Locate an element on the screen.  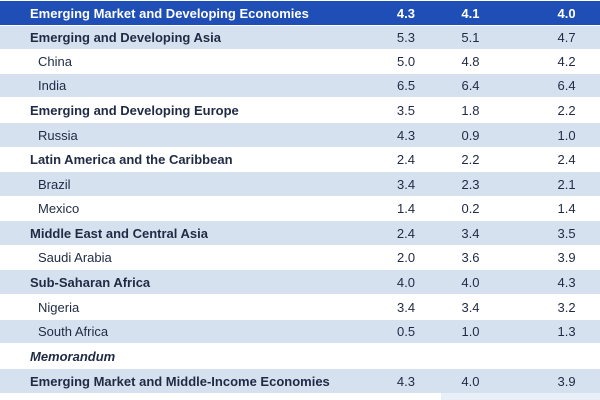
row-value-3: 1.4 is located at coordinates (566, 208).